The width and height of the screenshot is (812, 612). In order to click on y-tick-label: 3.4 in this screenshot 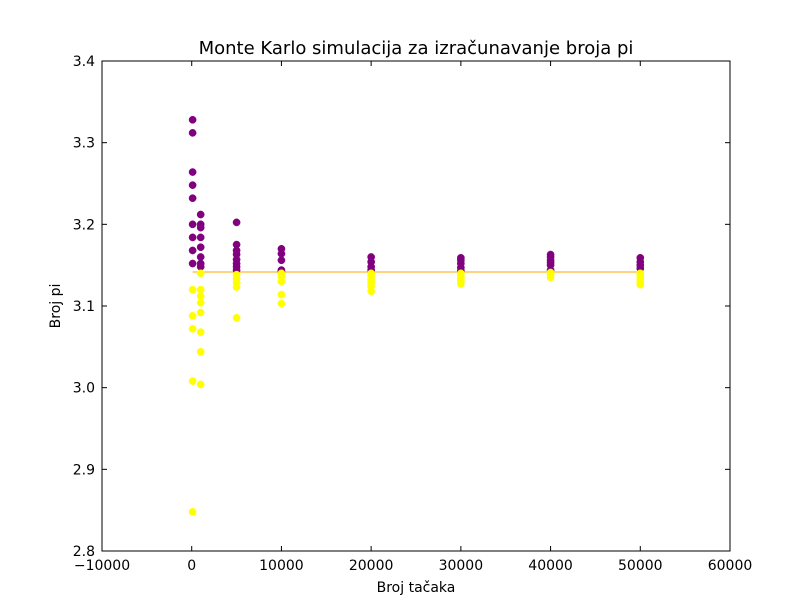, I will do `click(84, 62)`.